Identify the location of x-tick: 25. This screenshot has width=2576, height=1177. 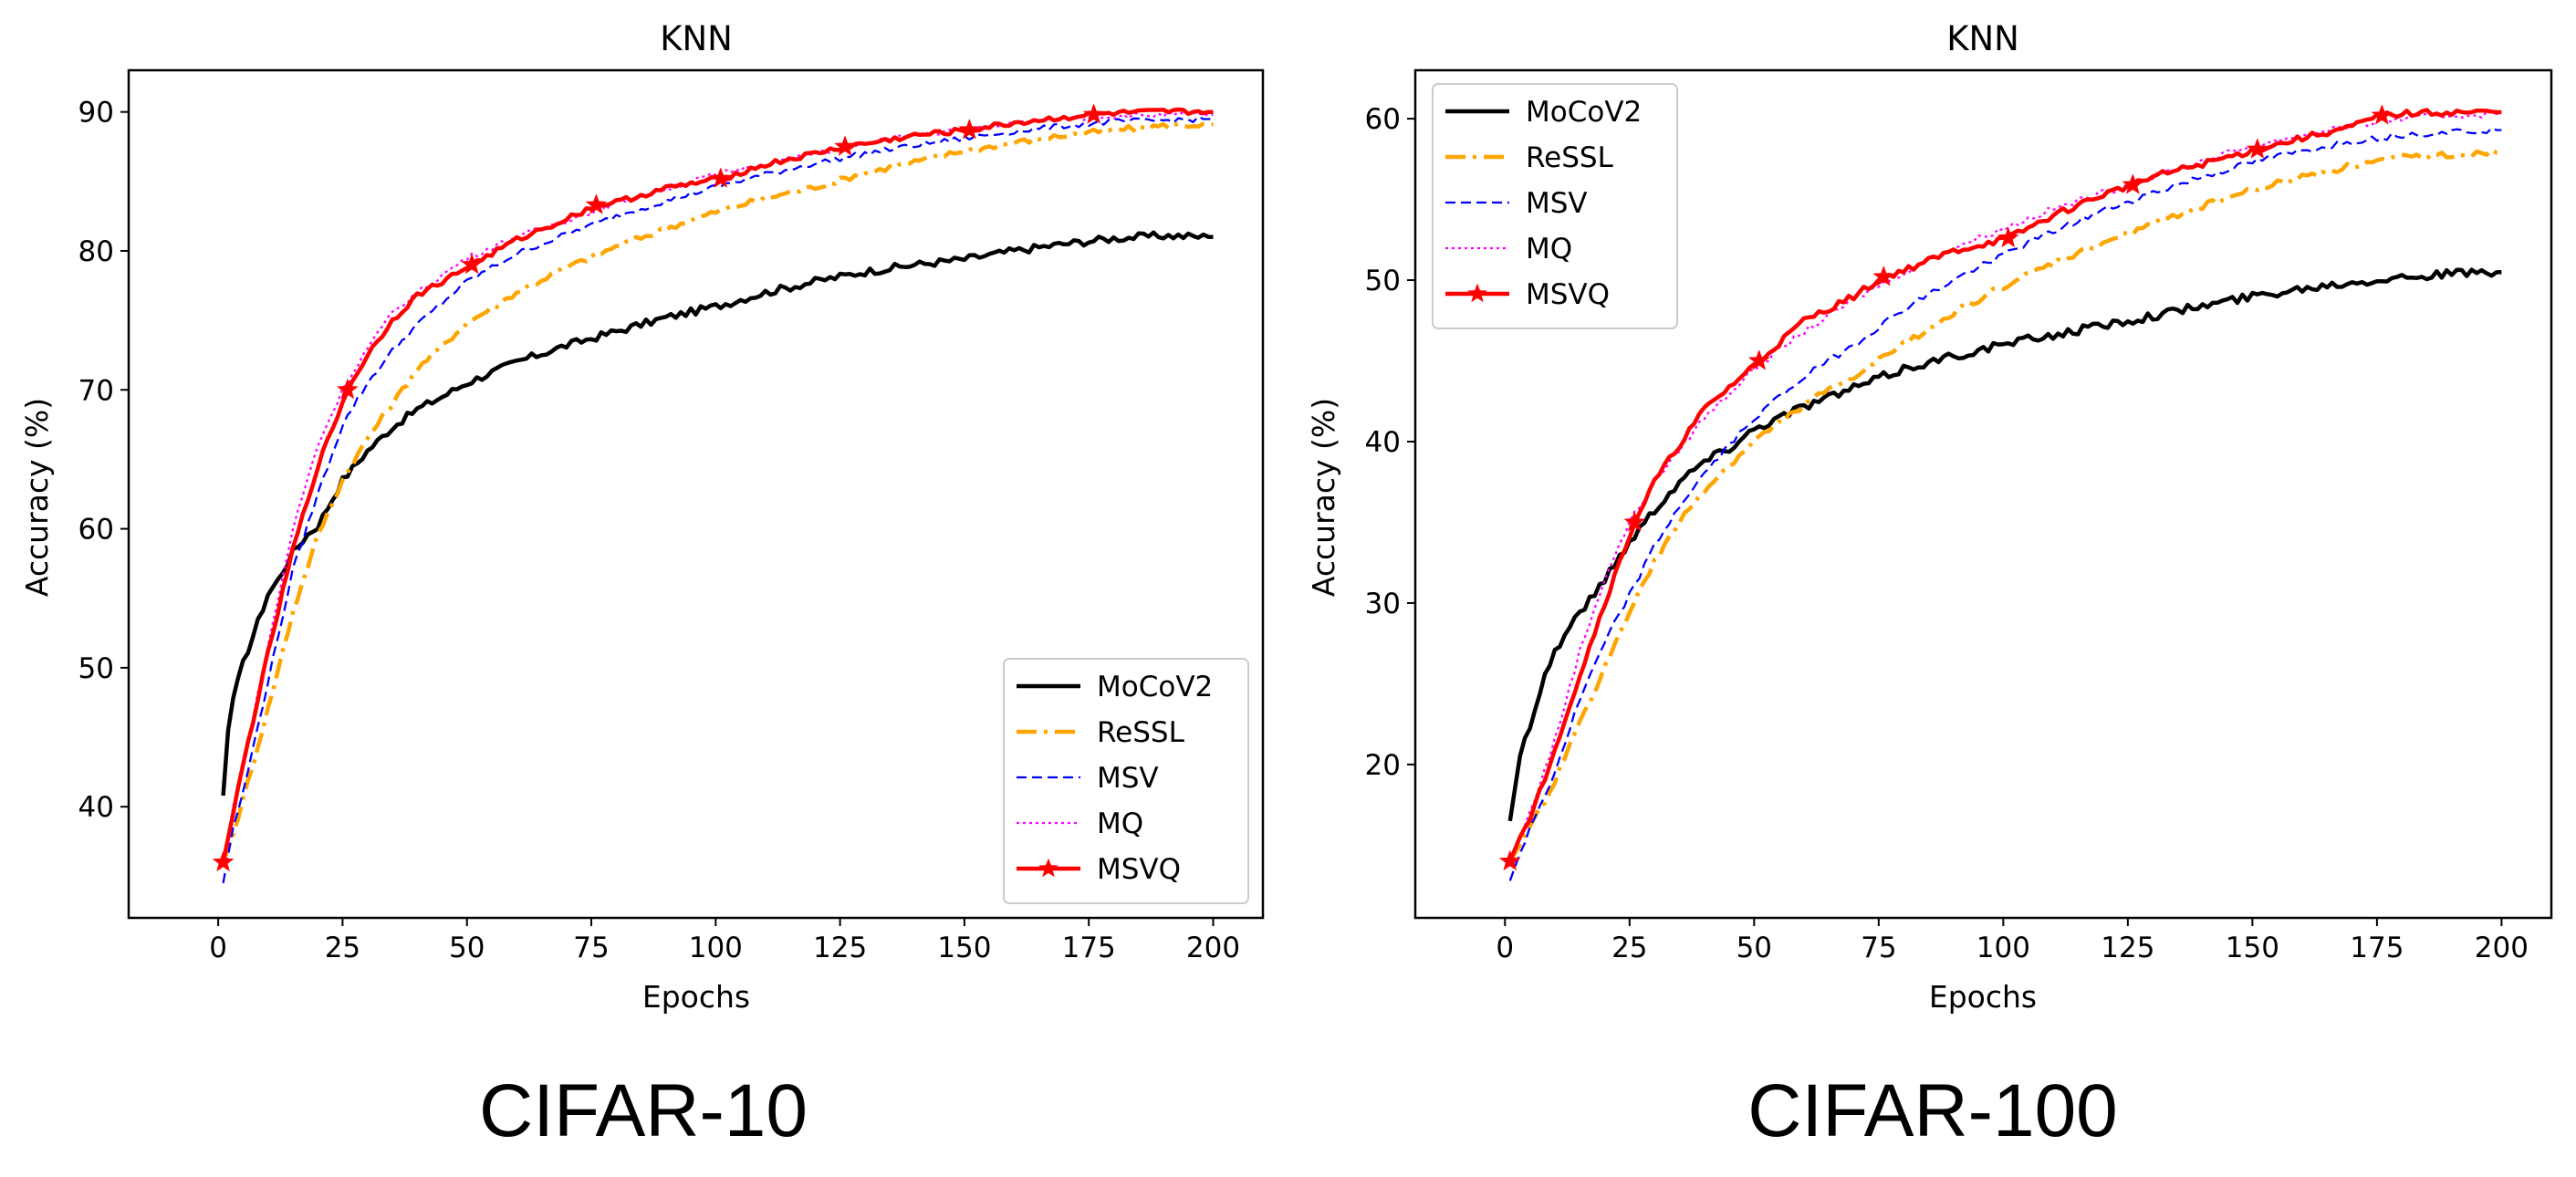
(1629, 941).